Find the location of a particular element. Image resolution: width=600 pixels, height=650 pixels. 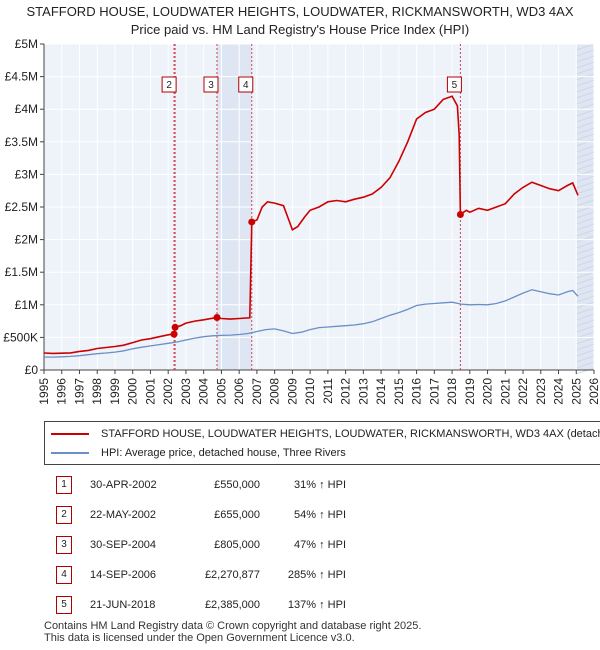

sale-number-badge: 4 is located at coordinates (64, 575).